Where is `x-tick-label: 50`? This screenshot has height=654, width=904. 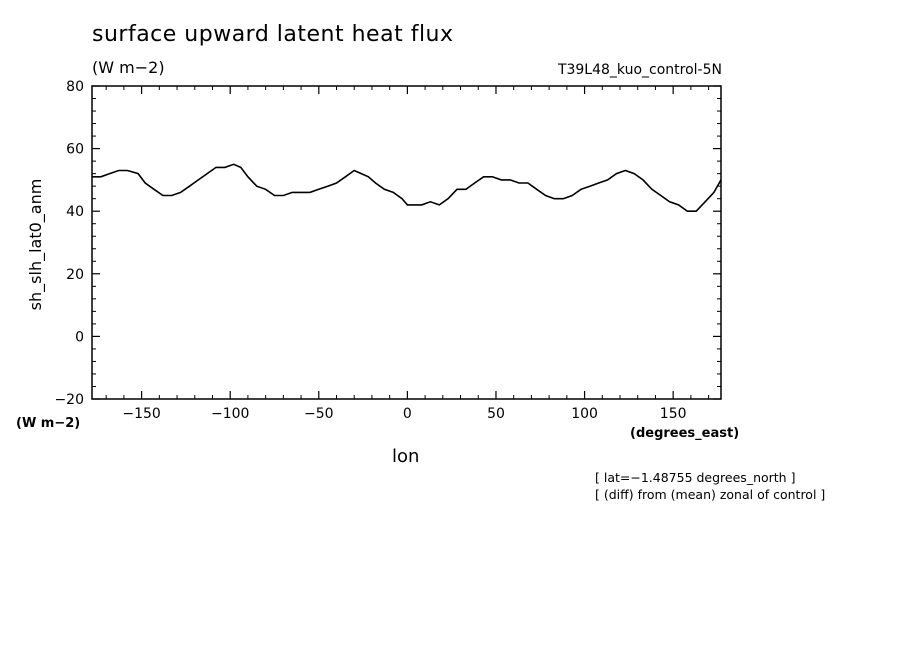 x-tick-label: 50 is located at coordinates (496, 414).